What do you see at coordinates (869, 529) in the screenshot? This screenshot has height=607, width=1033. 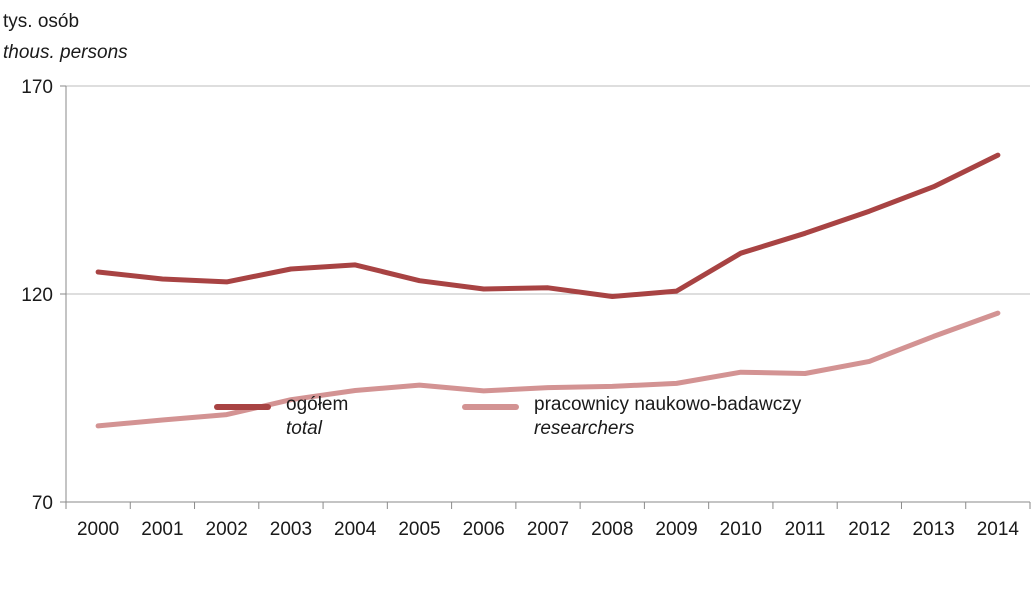 I see `x-tick-label: 2012` at bounding box center [869, 529].